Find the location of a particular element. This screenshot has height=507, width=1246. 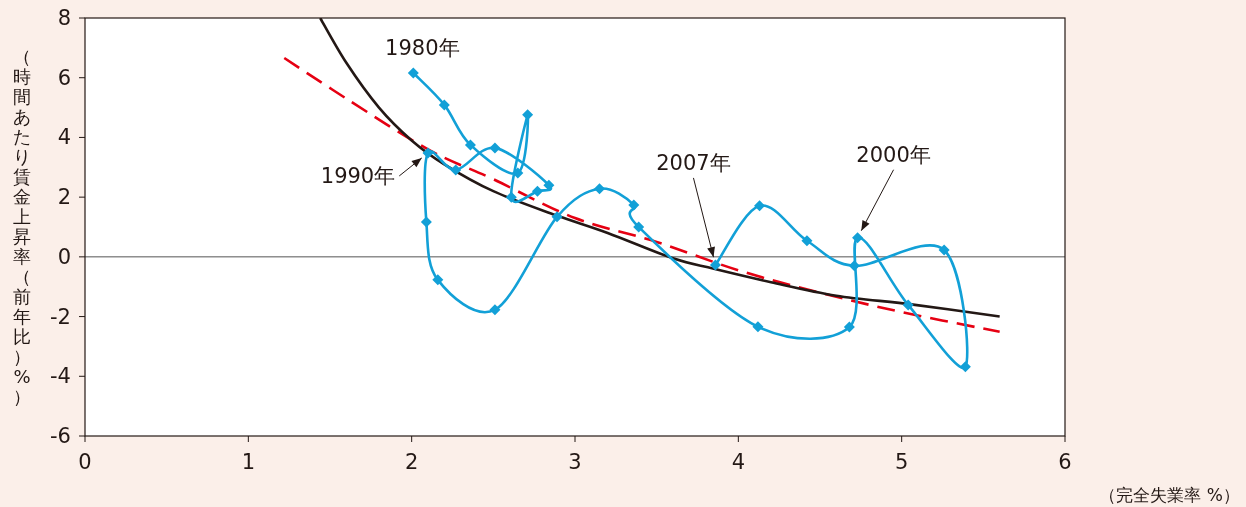

text: （時間あたり賃金上昇率（前年比）%） is located at coordinates (22, 226).